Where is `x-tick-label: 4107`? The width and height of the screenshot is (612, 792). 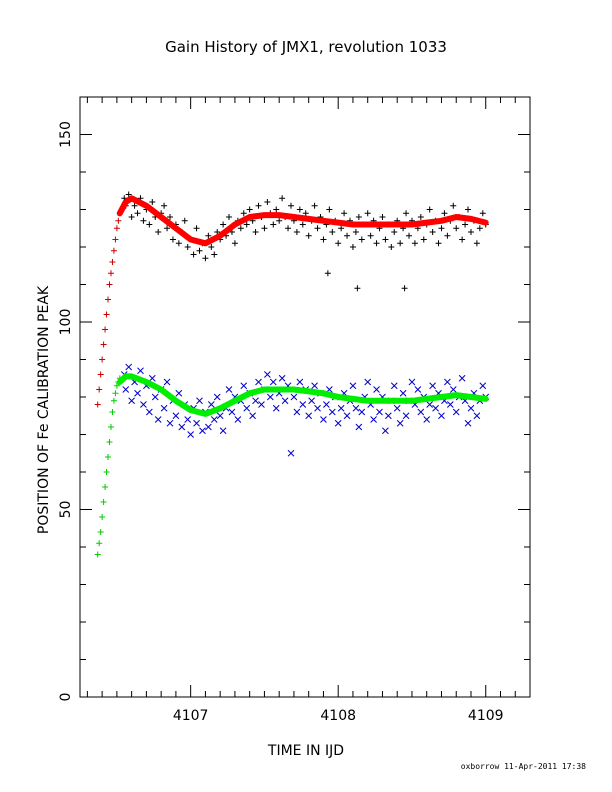 x-tick-label: 4107 is located at coordinates (191, 716).